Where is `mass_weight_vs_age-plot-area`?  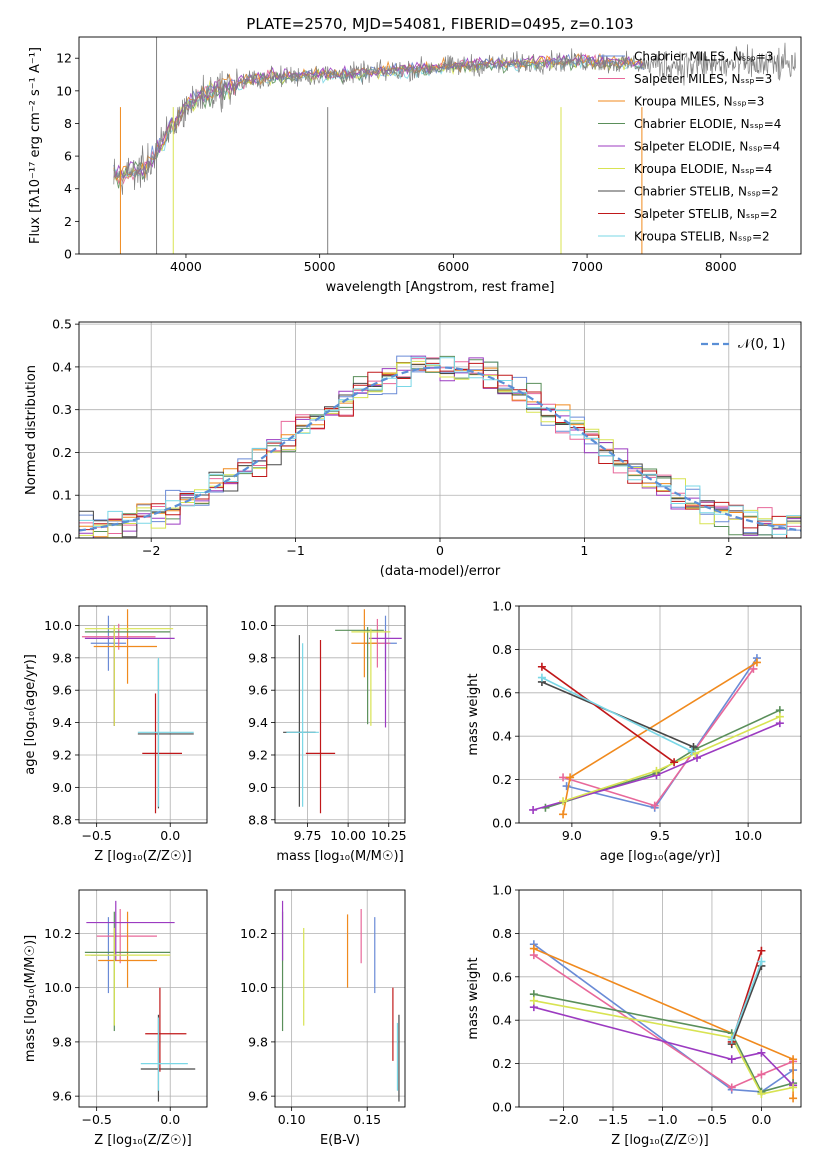
mass_weight_vs_age-plot-area is located at coordinates (656, 736).